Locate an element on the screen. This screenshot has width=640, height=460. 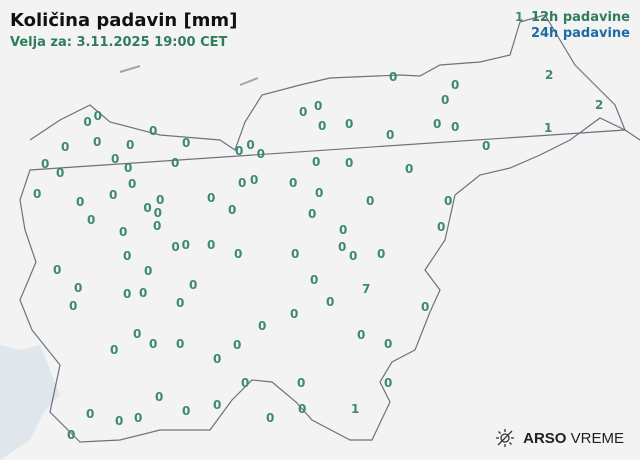
brand-name-bold: ARSO is located at coordinates (545, 438).